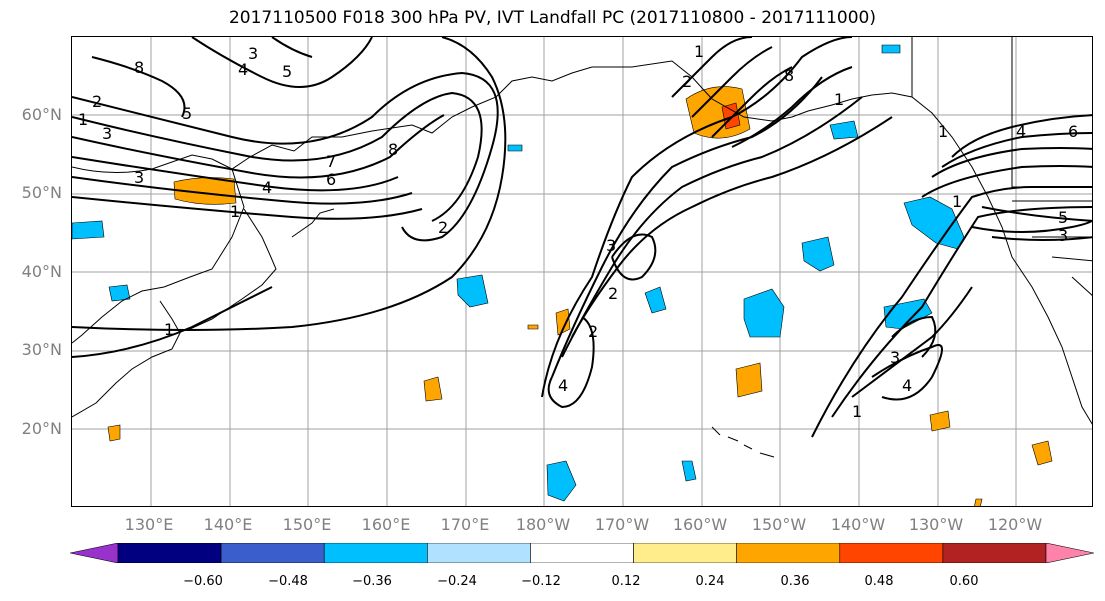 The width and height of the screenshot is (1105, 601). What do you see at coordinates (779, 524) in the screenshot?
I see `lon-label-150w: 150°W` at bounding box center [779, 524].